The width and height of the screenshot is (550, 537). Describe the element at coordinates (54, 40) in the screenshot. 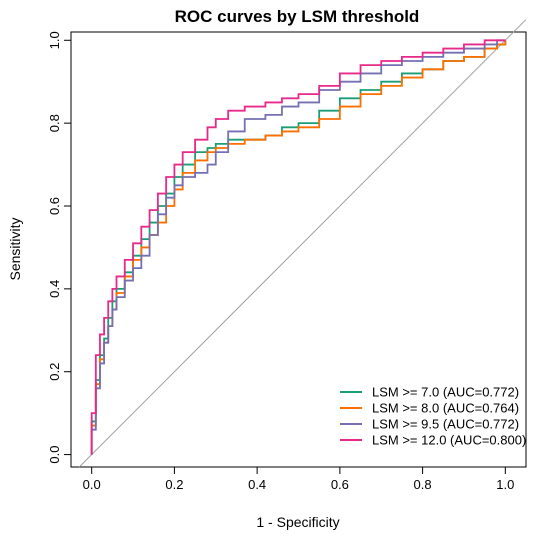

I see `y-tick-label: 1.0` at that location.